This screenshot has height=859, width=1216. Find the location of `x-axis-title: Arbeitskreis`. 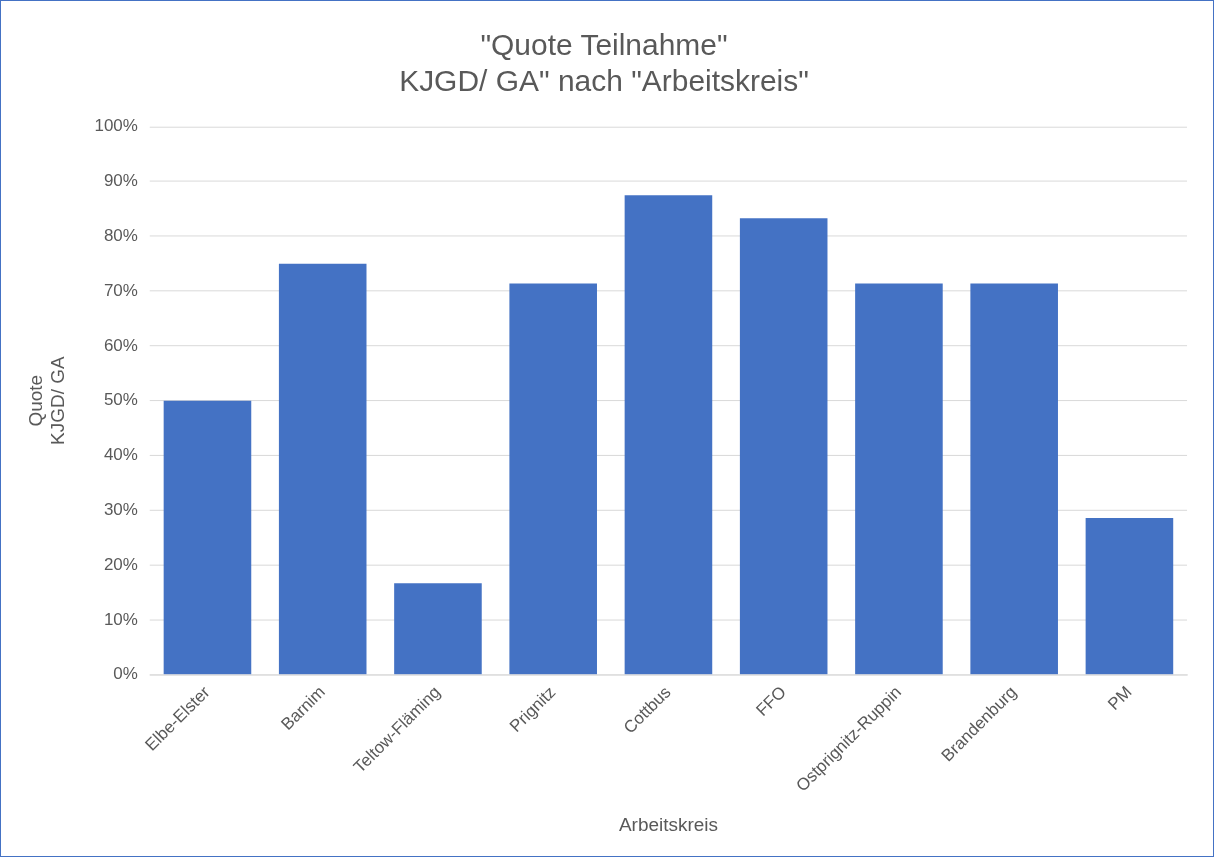

x-axis-title: Arbeitskreis is located at coordinates (668, 824).